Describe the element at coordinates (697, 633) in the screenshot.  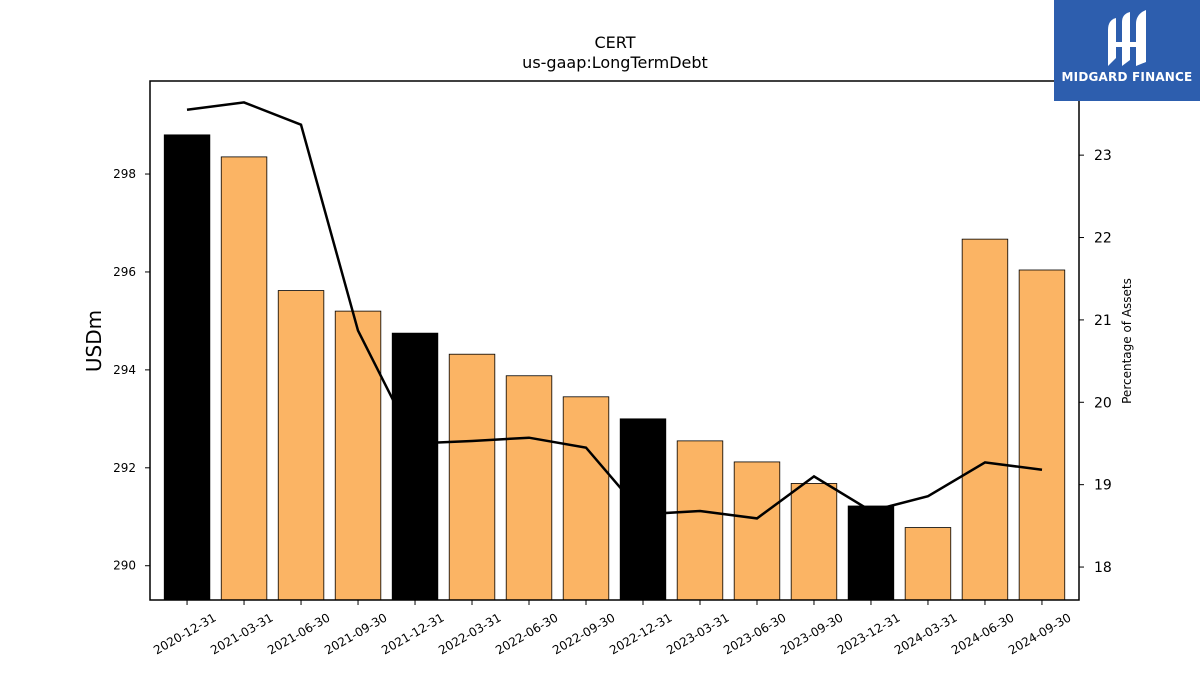
I see `x-tick-label: 2023-03-31` at that location.